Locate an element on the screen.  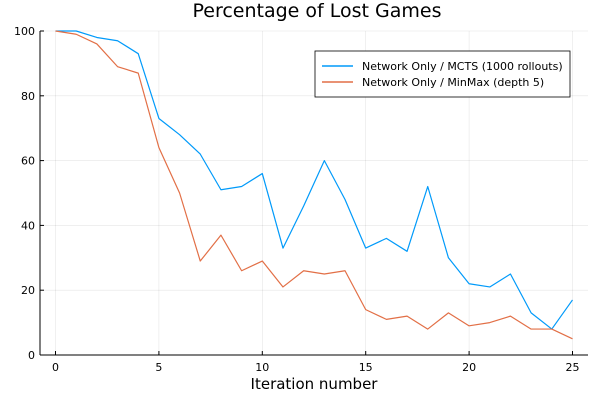
y-tick-label: 40 is located at coordinates (28, 225).